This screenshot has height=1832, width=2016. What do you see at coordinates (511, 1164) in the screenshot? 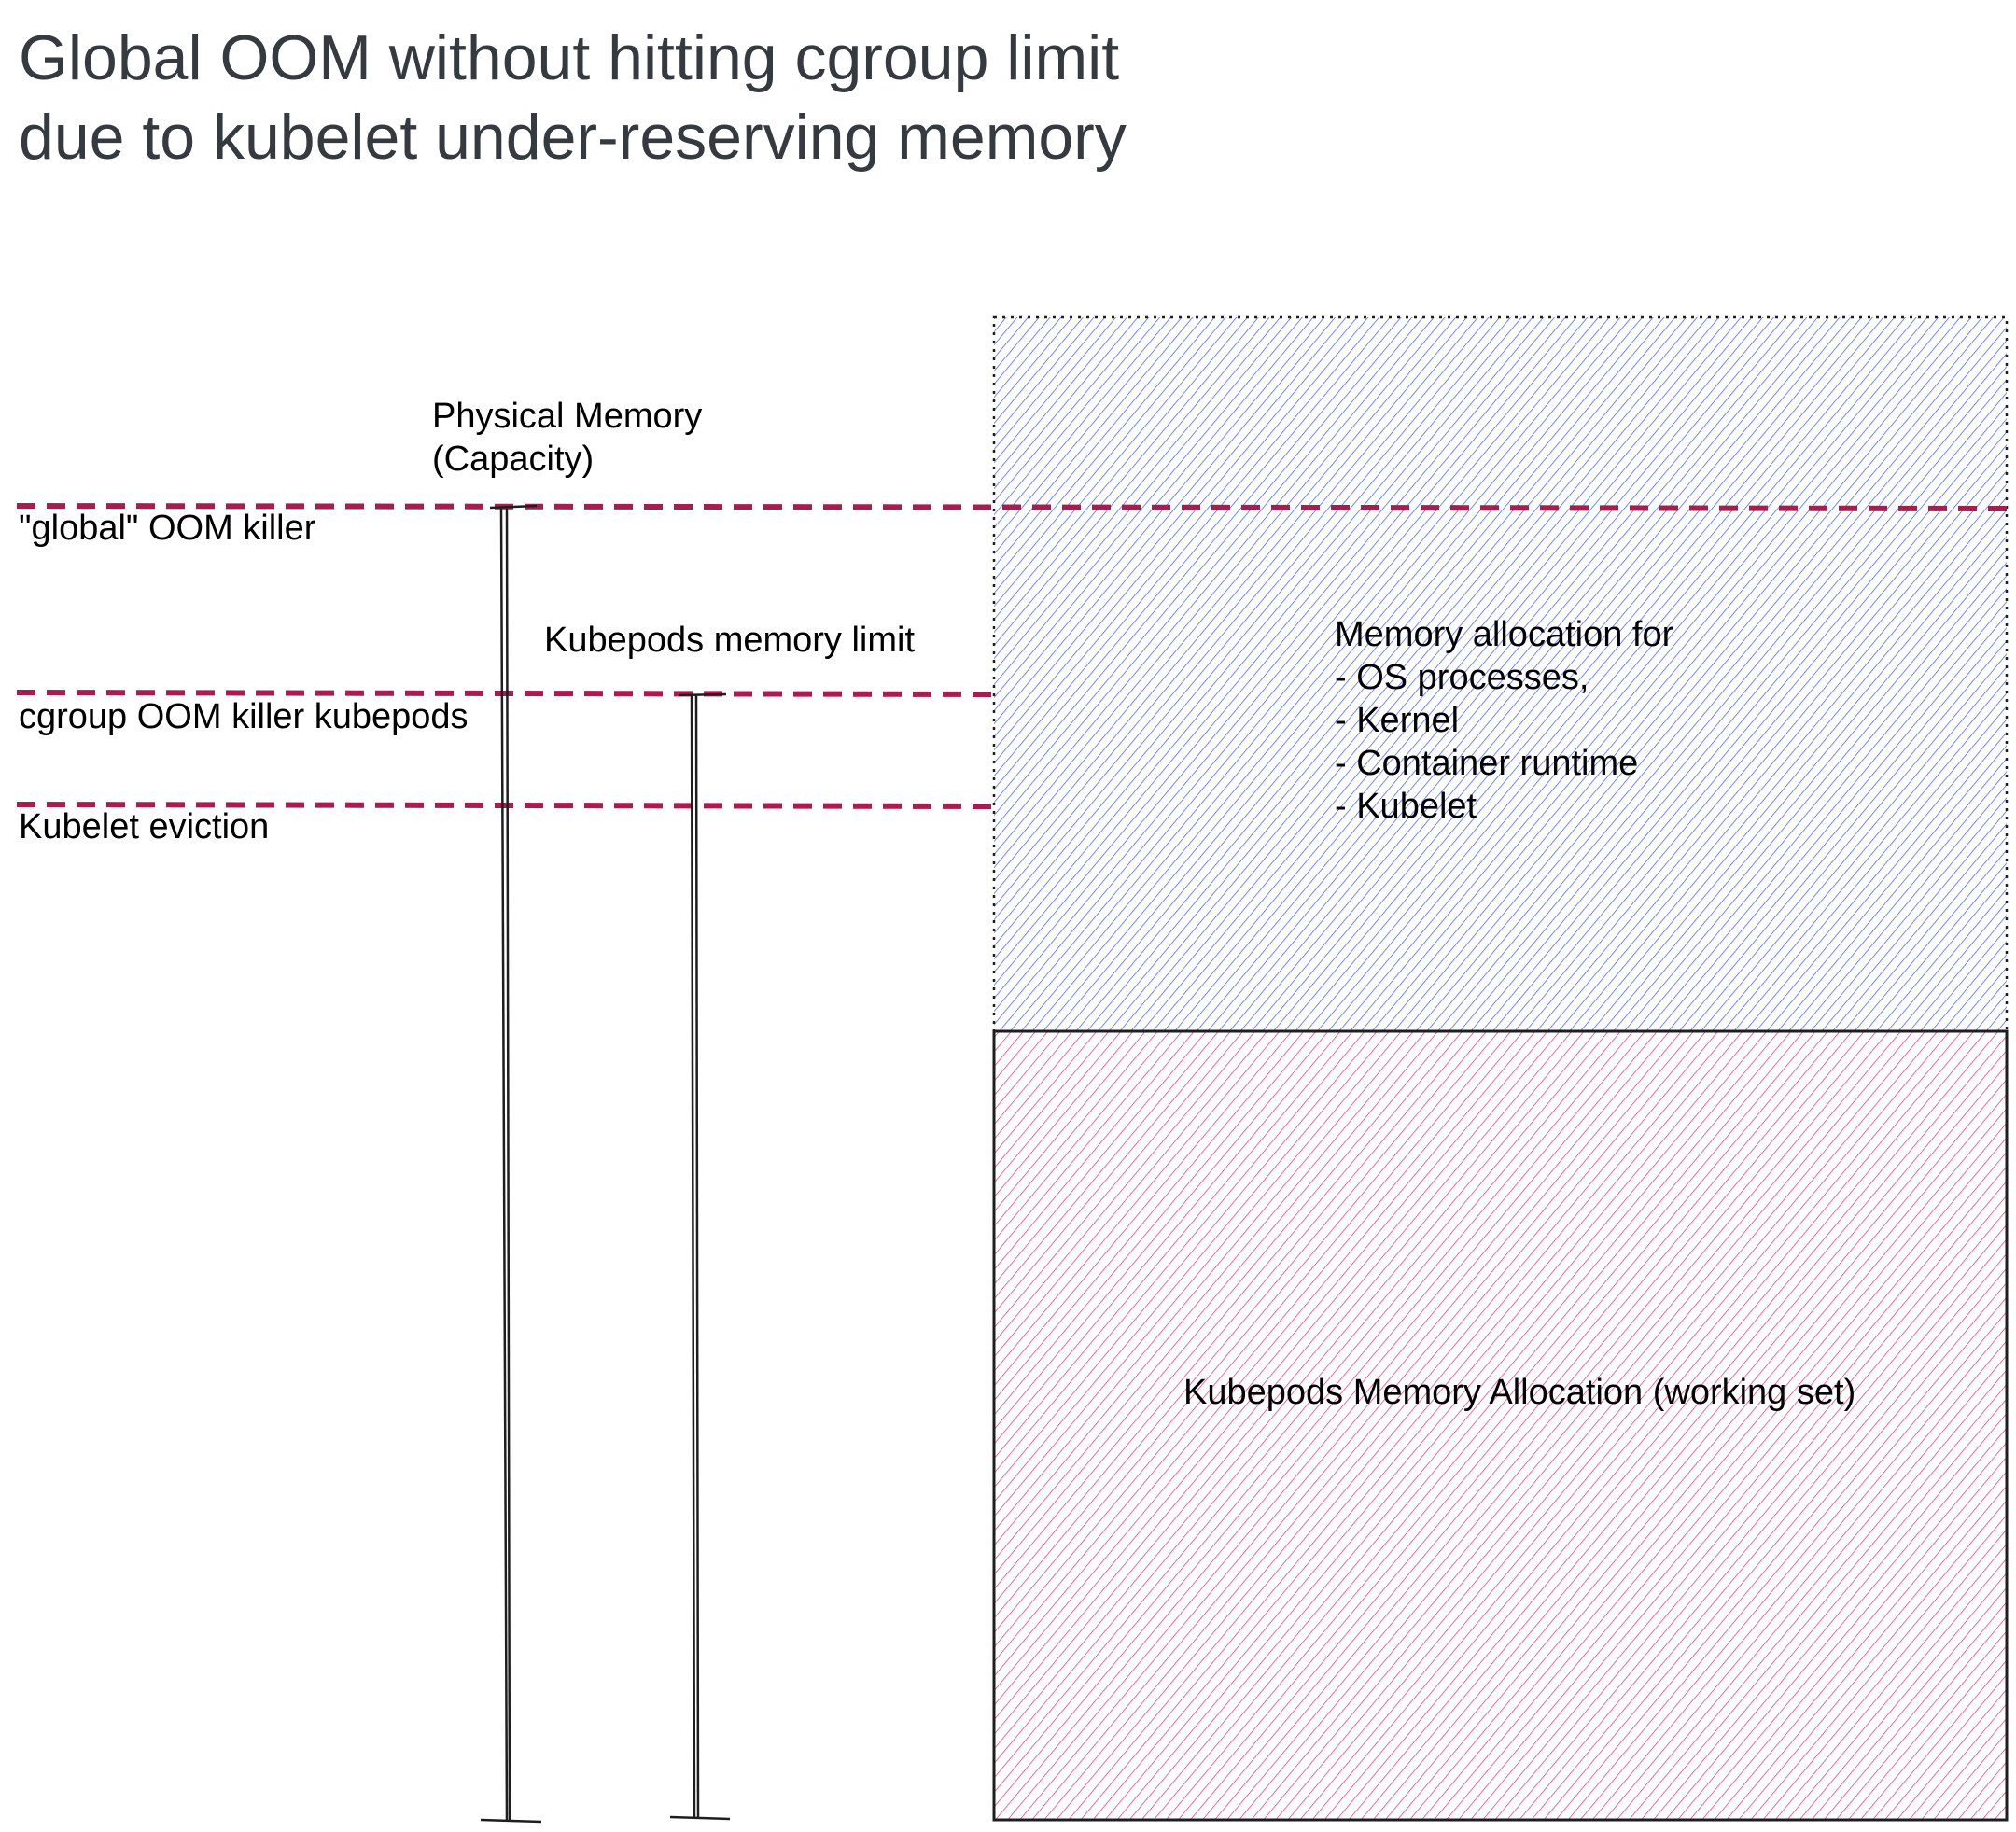
I see `physical-memory-measure` at bounding box center [511, 1164].